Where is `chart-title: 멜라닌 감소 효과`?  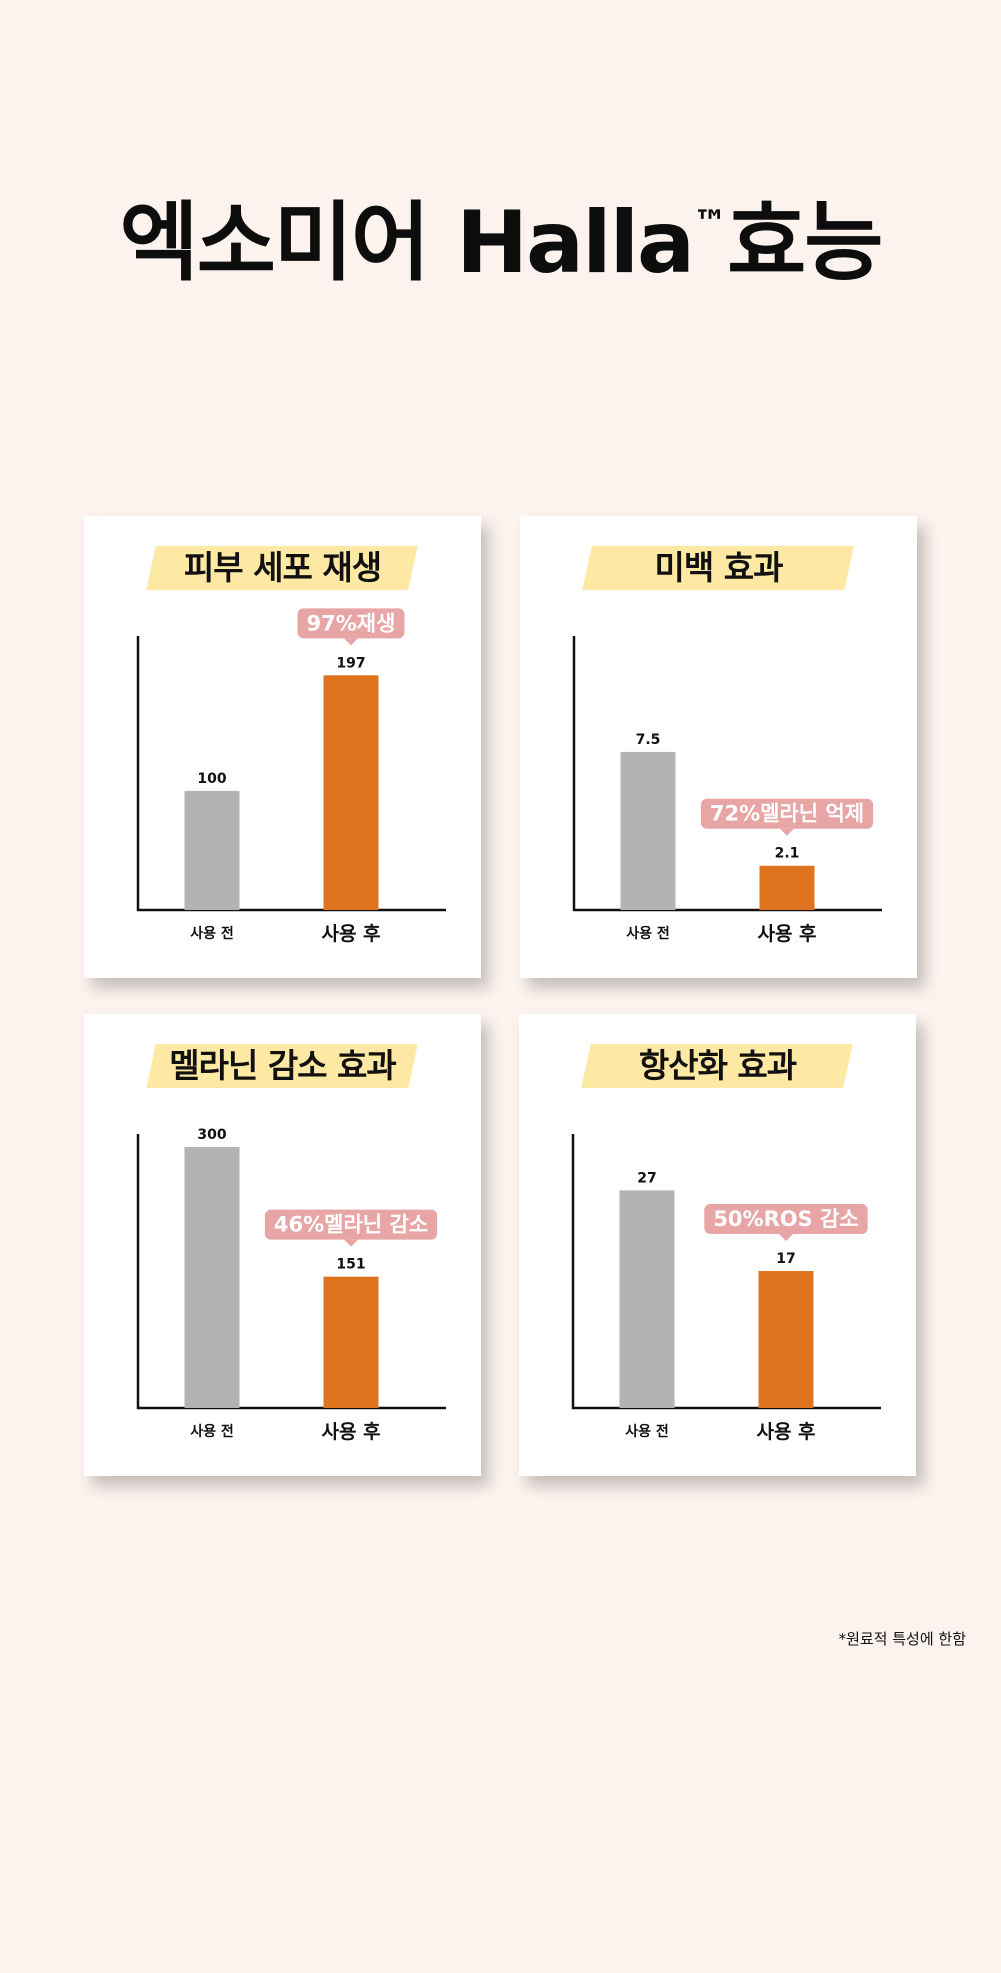 chart-title: 멜라닌 감소 효과 is located at coordinates (282, 1066).